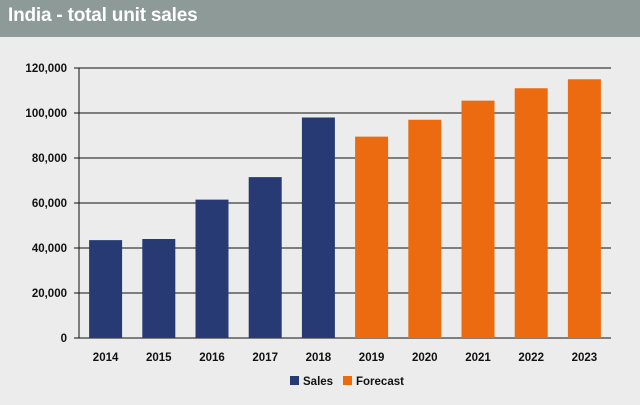  What do you see at coordinates (319, 358) in the screenshot?
I see `x-tick-label: 2018` at bounding box center [319, 358].